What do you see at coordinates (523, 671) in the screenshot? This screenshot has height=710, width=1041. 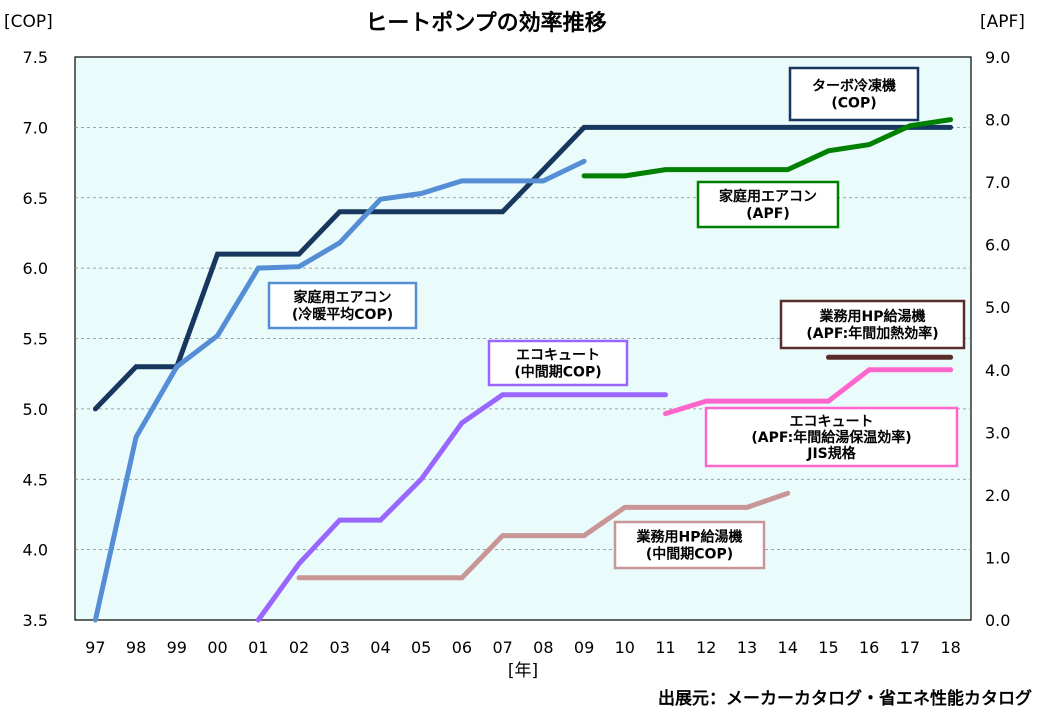 I see `x-axis-label: [年]` at bounding box center [523, 671].